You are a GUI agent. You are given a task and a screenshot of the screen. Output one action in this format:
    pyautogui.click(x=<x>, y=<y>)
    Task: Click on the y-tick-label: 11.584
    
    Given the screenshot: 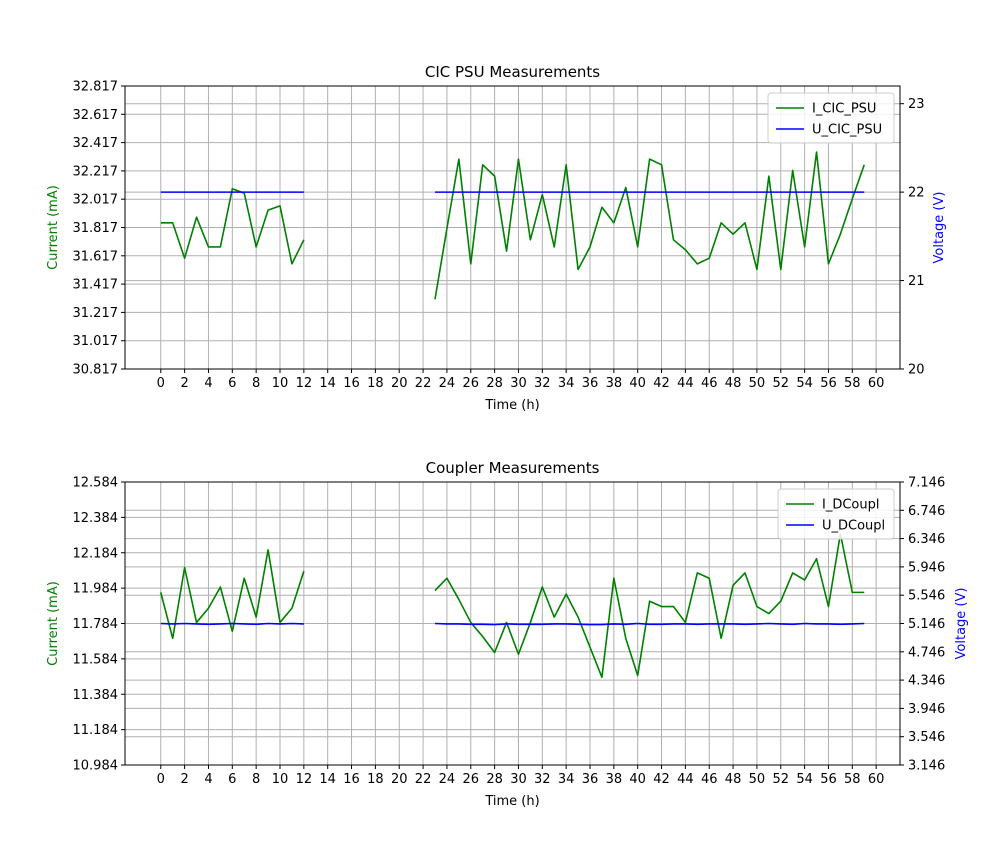 What is the action you would take?
    pyautogui.click(x=96, y=659)
    